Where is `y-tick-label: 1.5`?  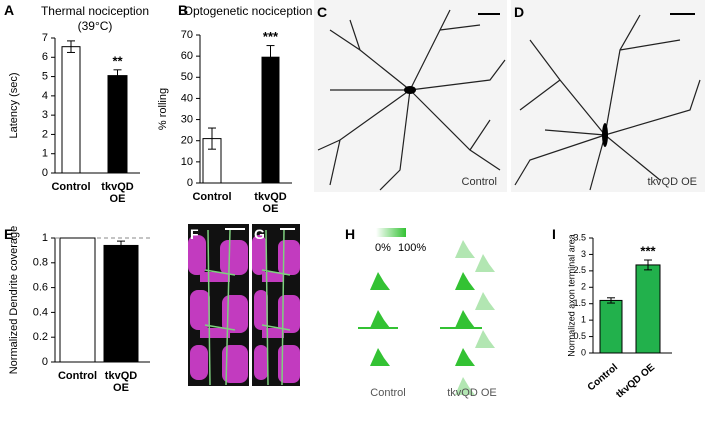 y-tick-label: 1.5 is located at coordinates (579, 303).